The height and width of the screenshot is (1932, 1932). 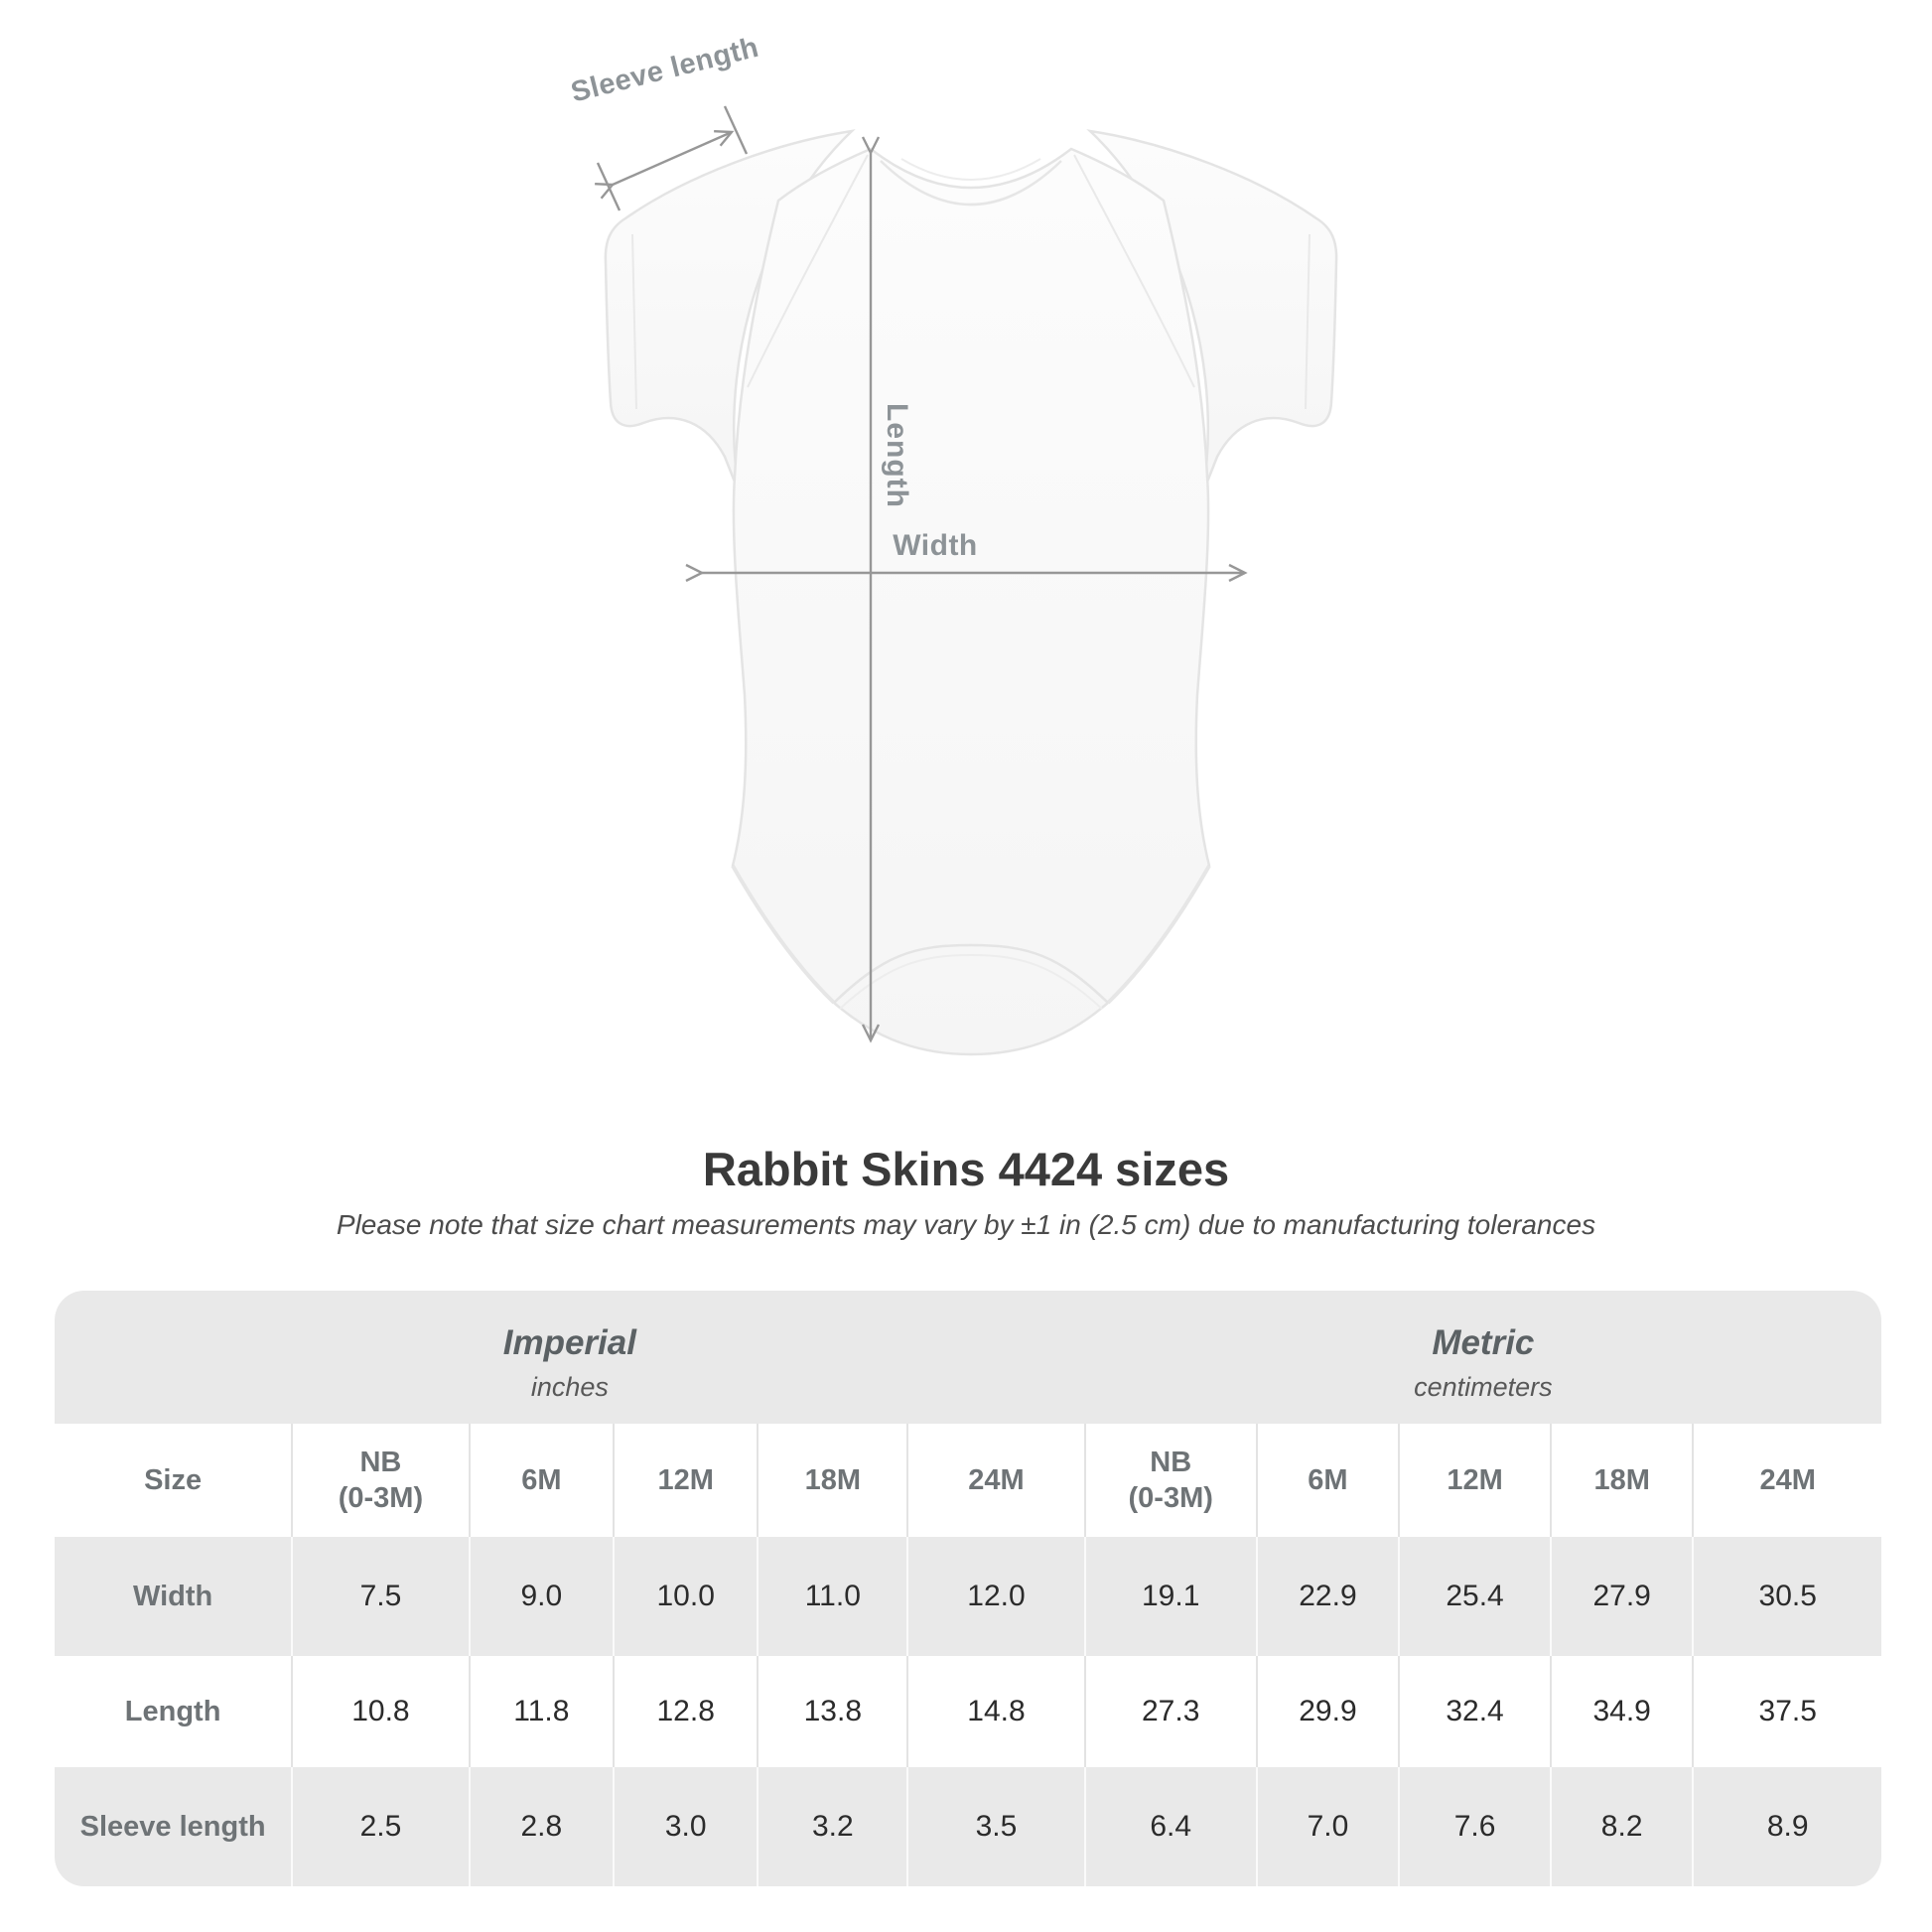 I want to click on cell: 12.0, so click(x=996, y=1597).